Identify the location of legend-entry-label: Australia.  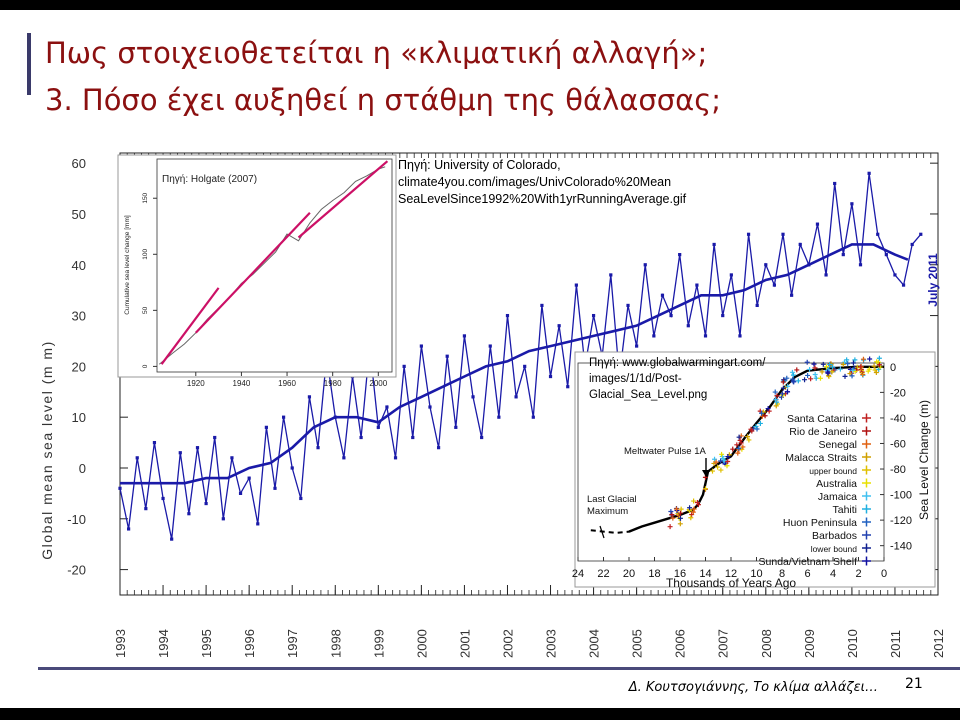
(836, 484).